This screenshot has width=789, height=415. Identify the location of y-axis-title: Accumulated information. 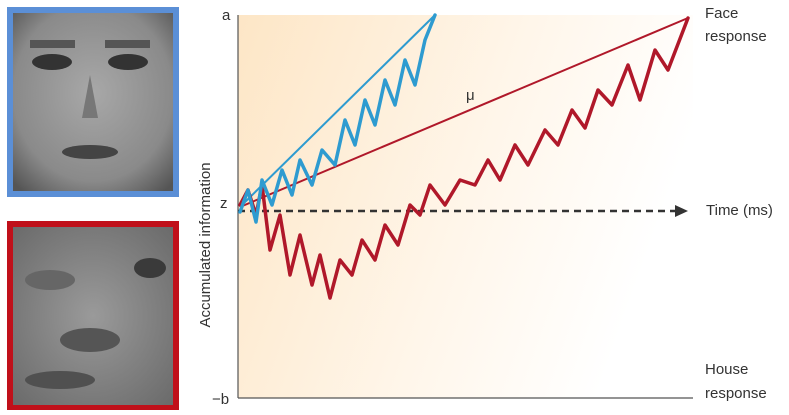
(205, 244).